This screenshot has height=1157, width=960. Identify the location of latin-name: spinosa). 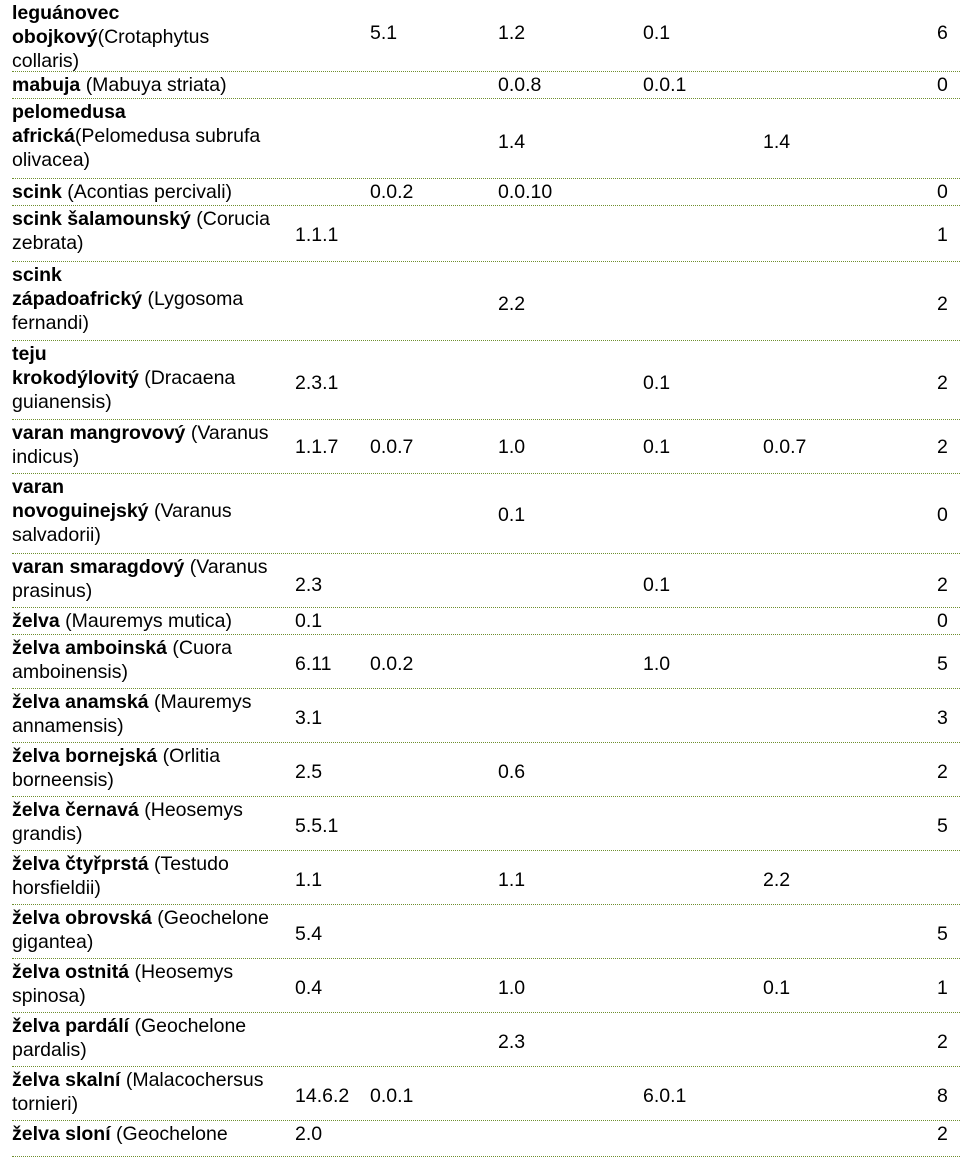
(49, 996).